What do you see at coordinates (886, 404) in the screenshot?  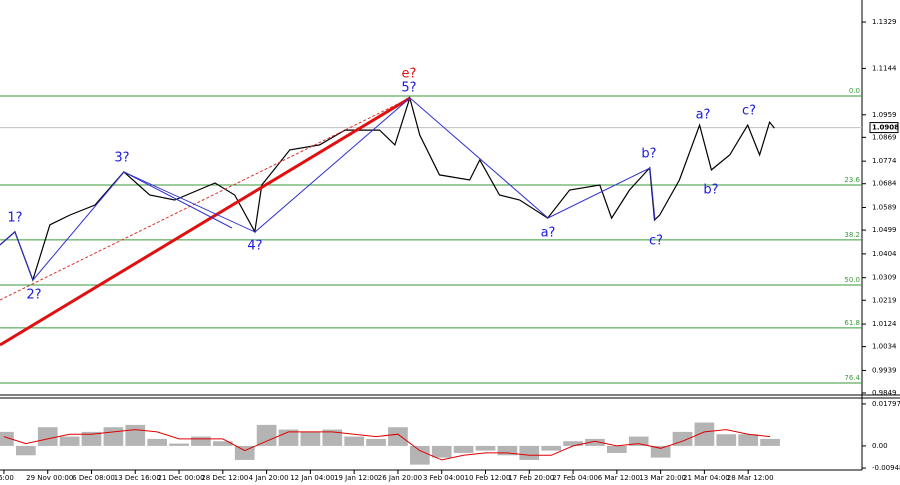 I see `y-tick-label: 0.01797` at bounding box center [886, 404].